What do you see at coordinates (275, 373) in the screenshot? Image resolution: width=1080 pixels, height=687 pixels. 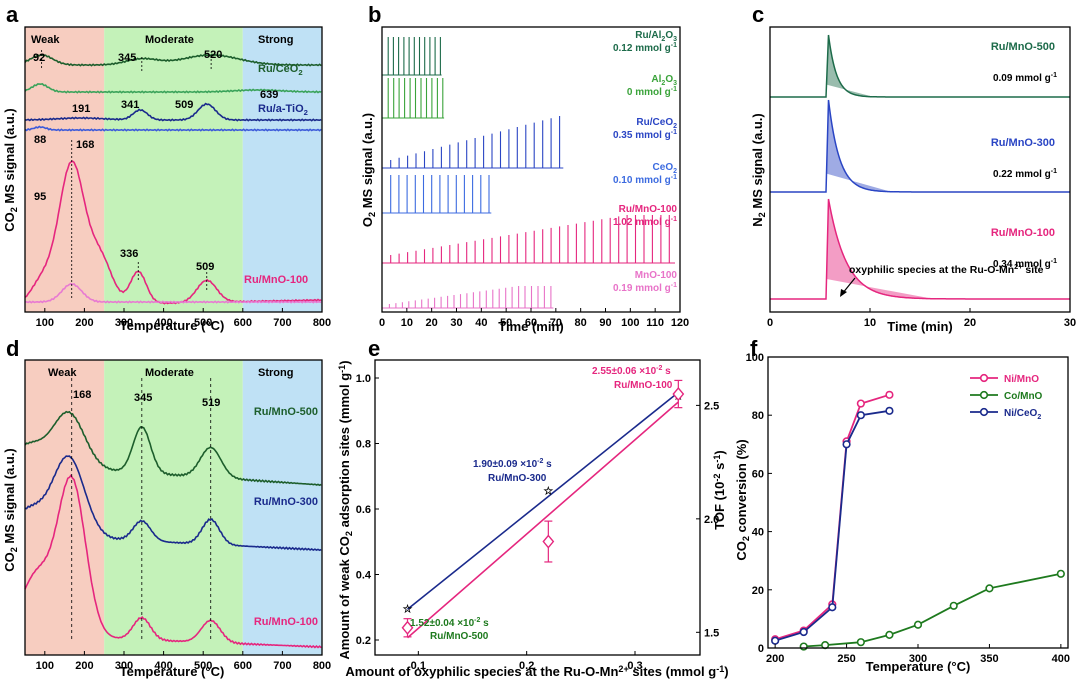 I see `region-label: Strong` at bounding box center [275, 373].